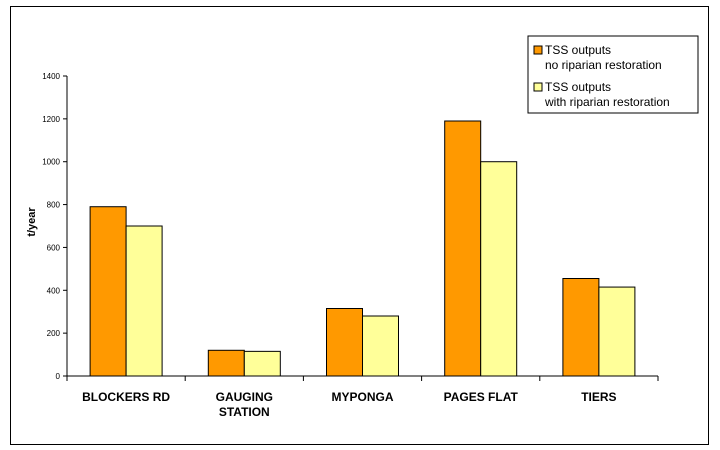  I want to click on x-tick-label: STATION, so click(244, 412).